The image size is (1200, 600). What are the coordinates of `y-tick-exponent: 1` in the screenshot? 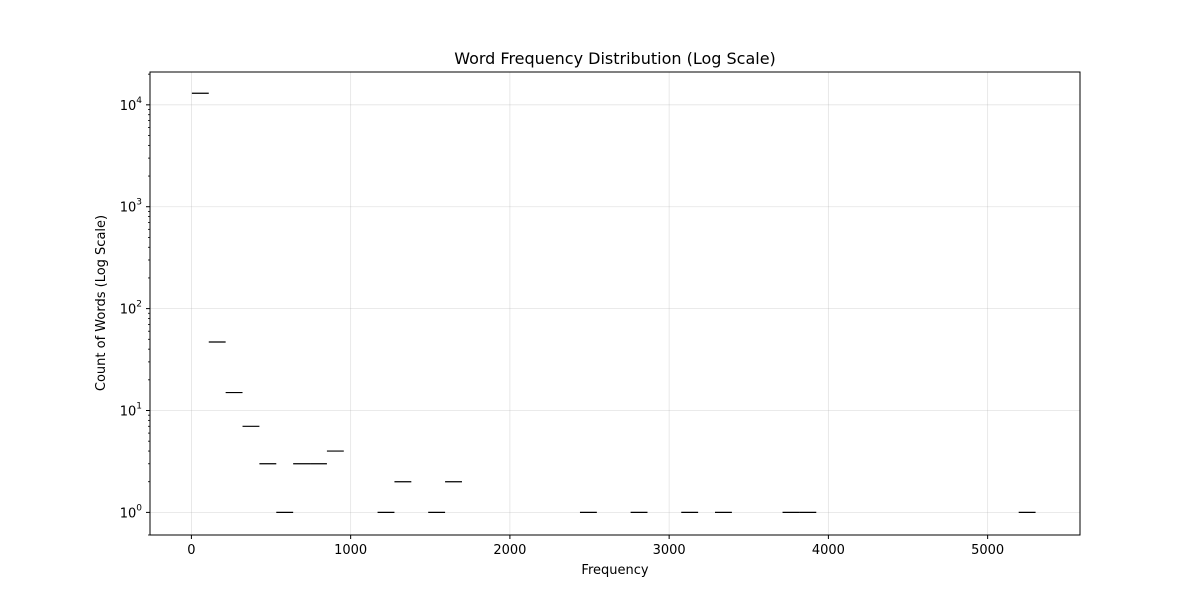 It's located at (139, 407).